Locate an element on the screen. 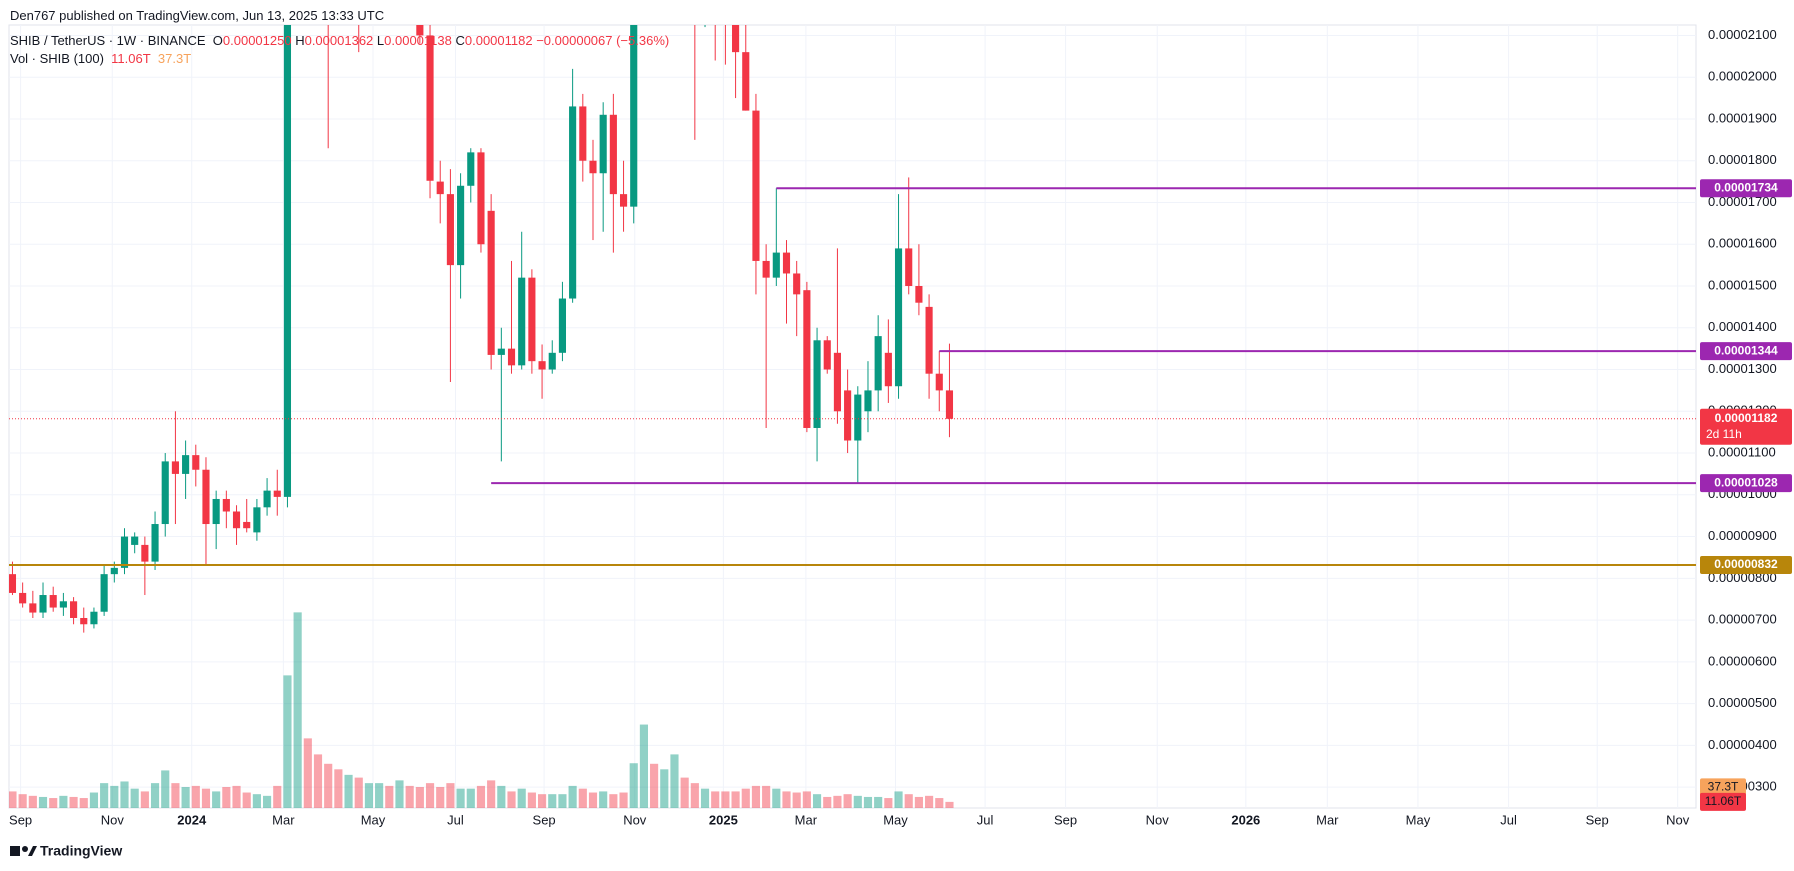 The image size is (1794, 871). volume-ma: 37.3T is located at coordinates (174, 58).